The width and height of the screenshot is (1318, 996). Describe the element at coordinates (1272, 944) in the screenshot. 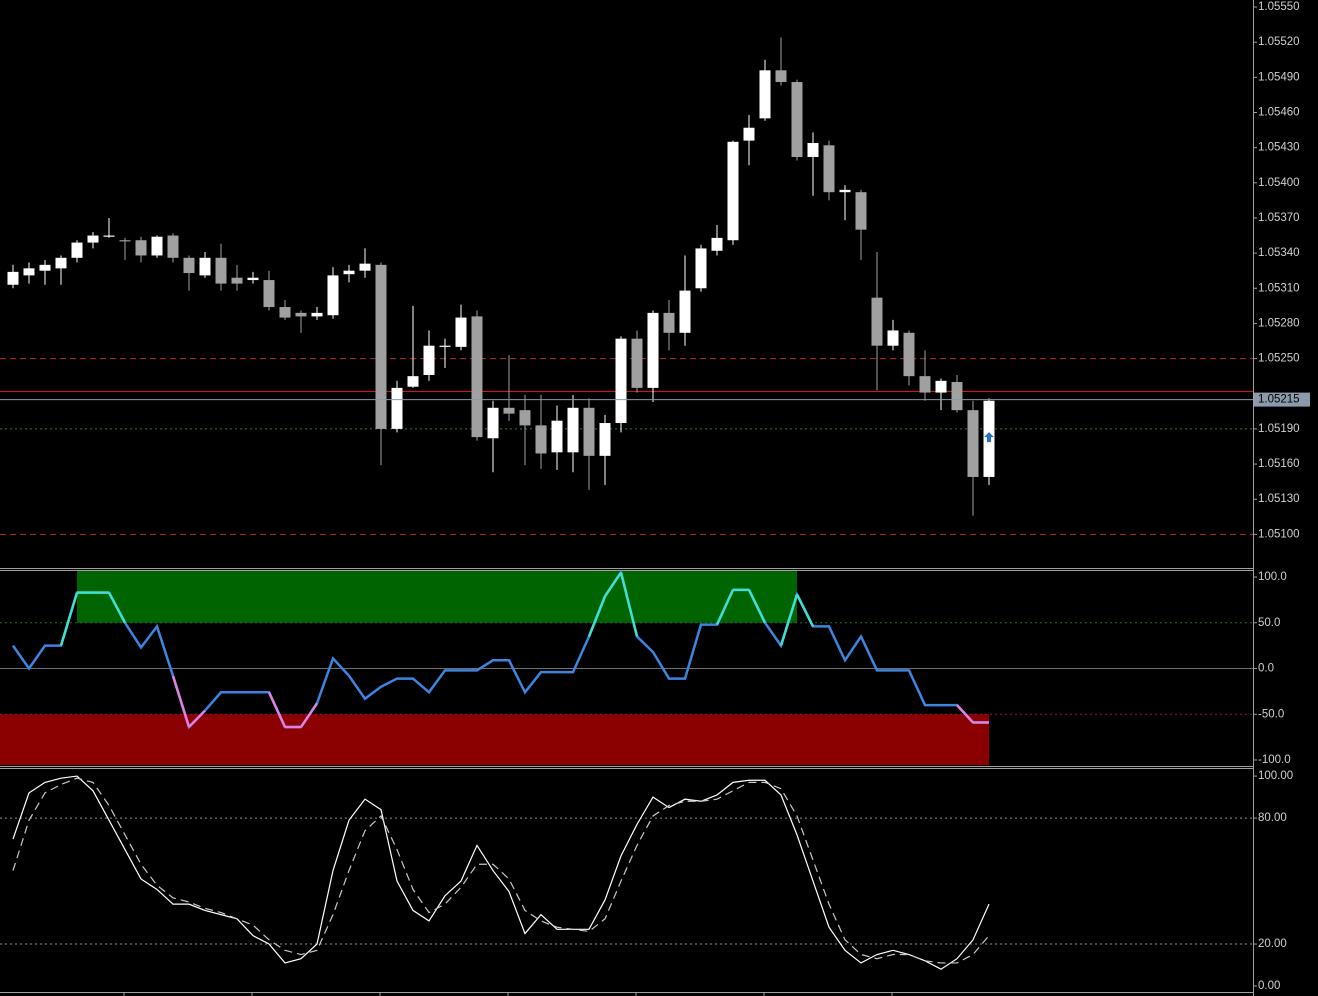

I see `y-tick-label: 20.00` at that location.